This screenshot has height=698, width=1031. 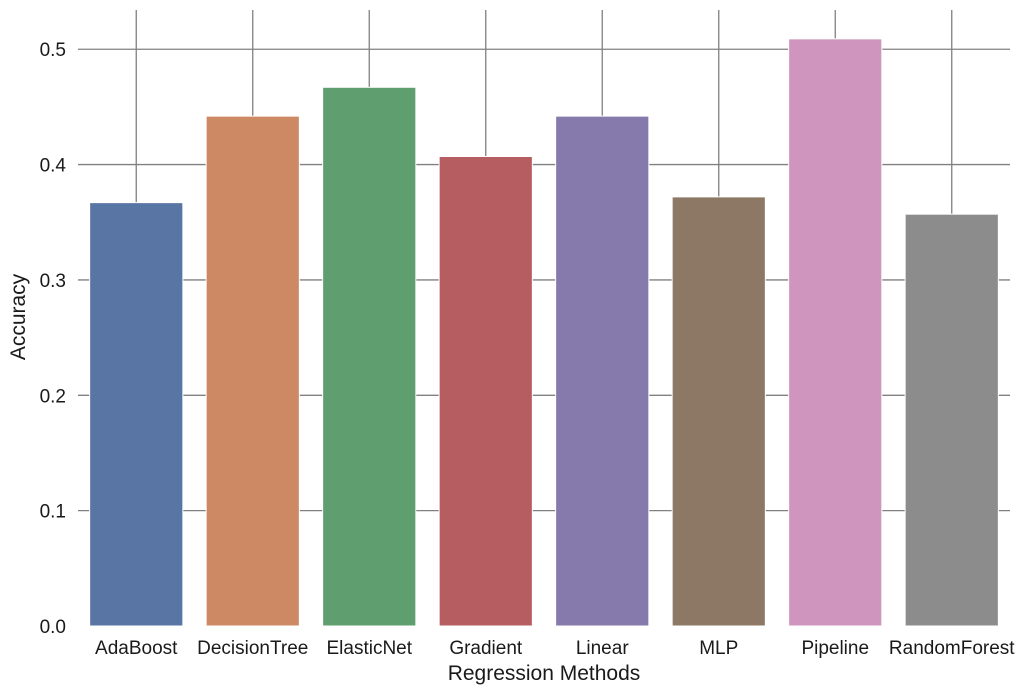 I want to click on y-tick-label: 0.1, so click(x=53, y=512).